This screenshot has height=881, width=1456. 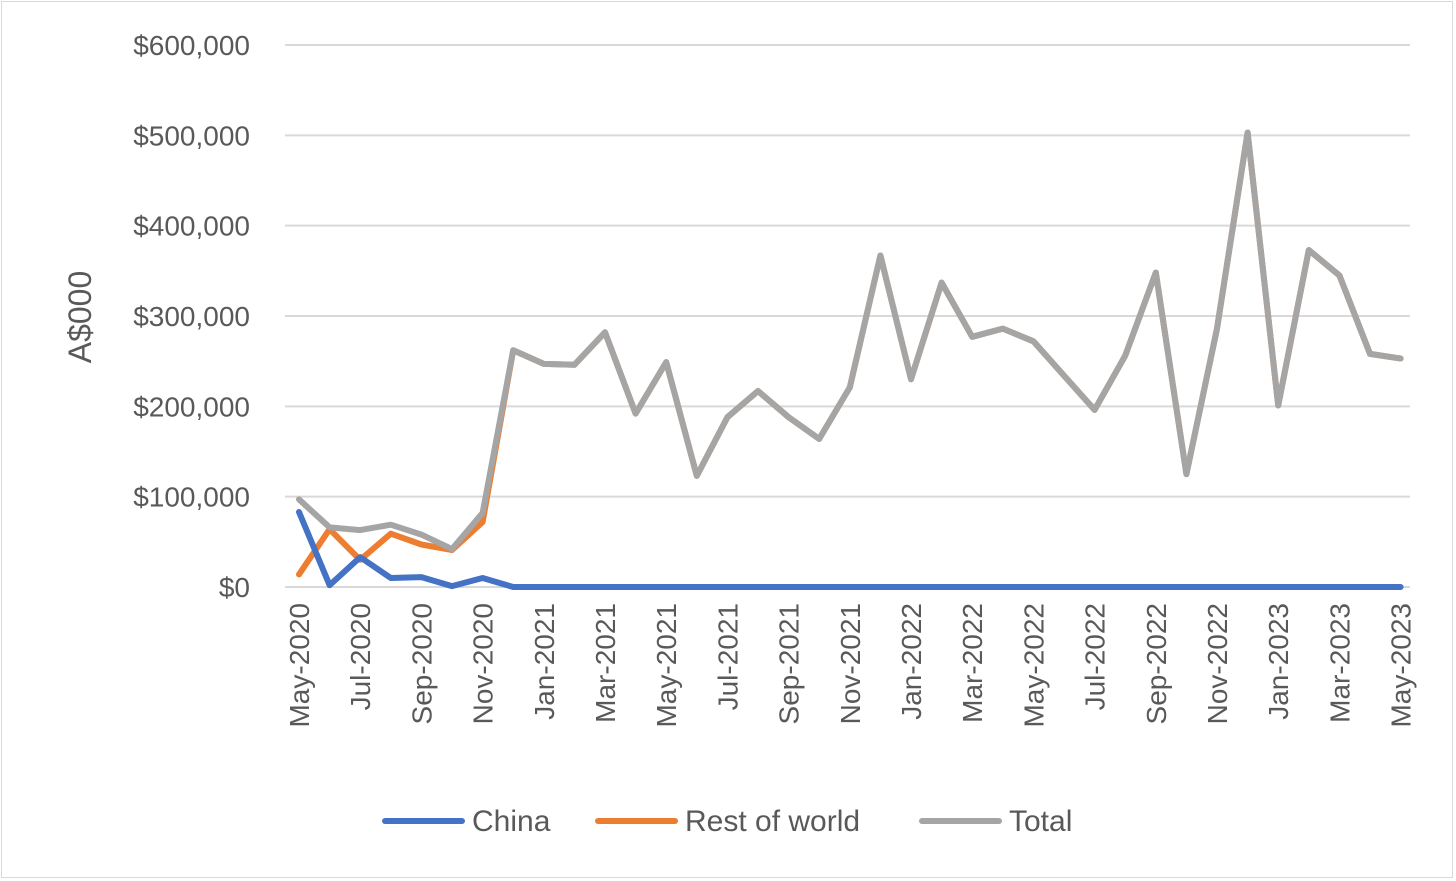 I want to click on y-tick-label: $100,000, so click(x=191, y=497).